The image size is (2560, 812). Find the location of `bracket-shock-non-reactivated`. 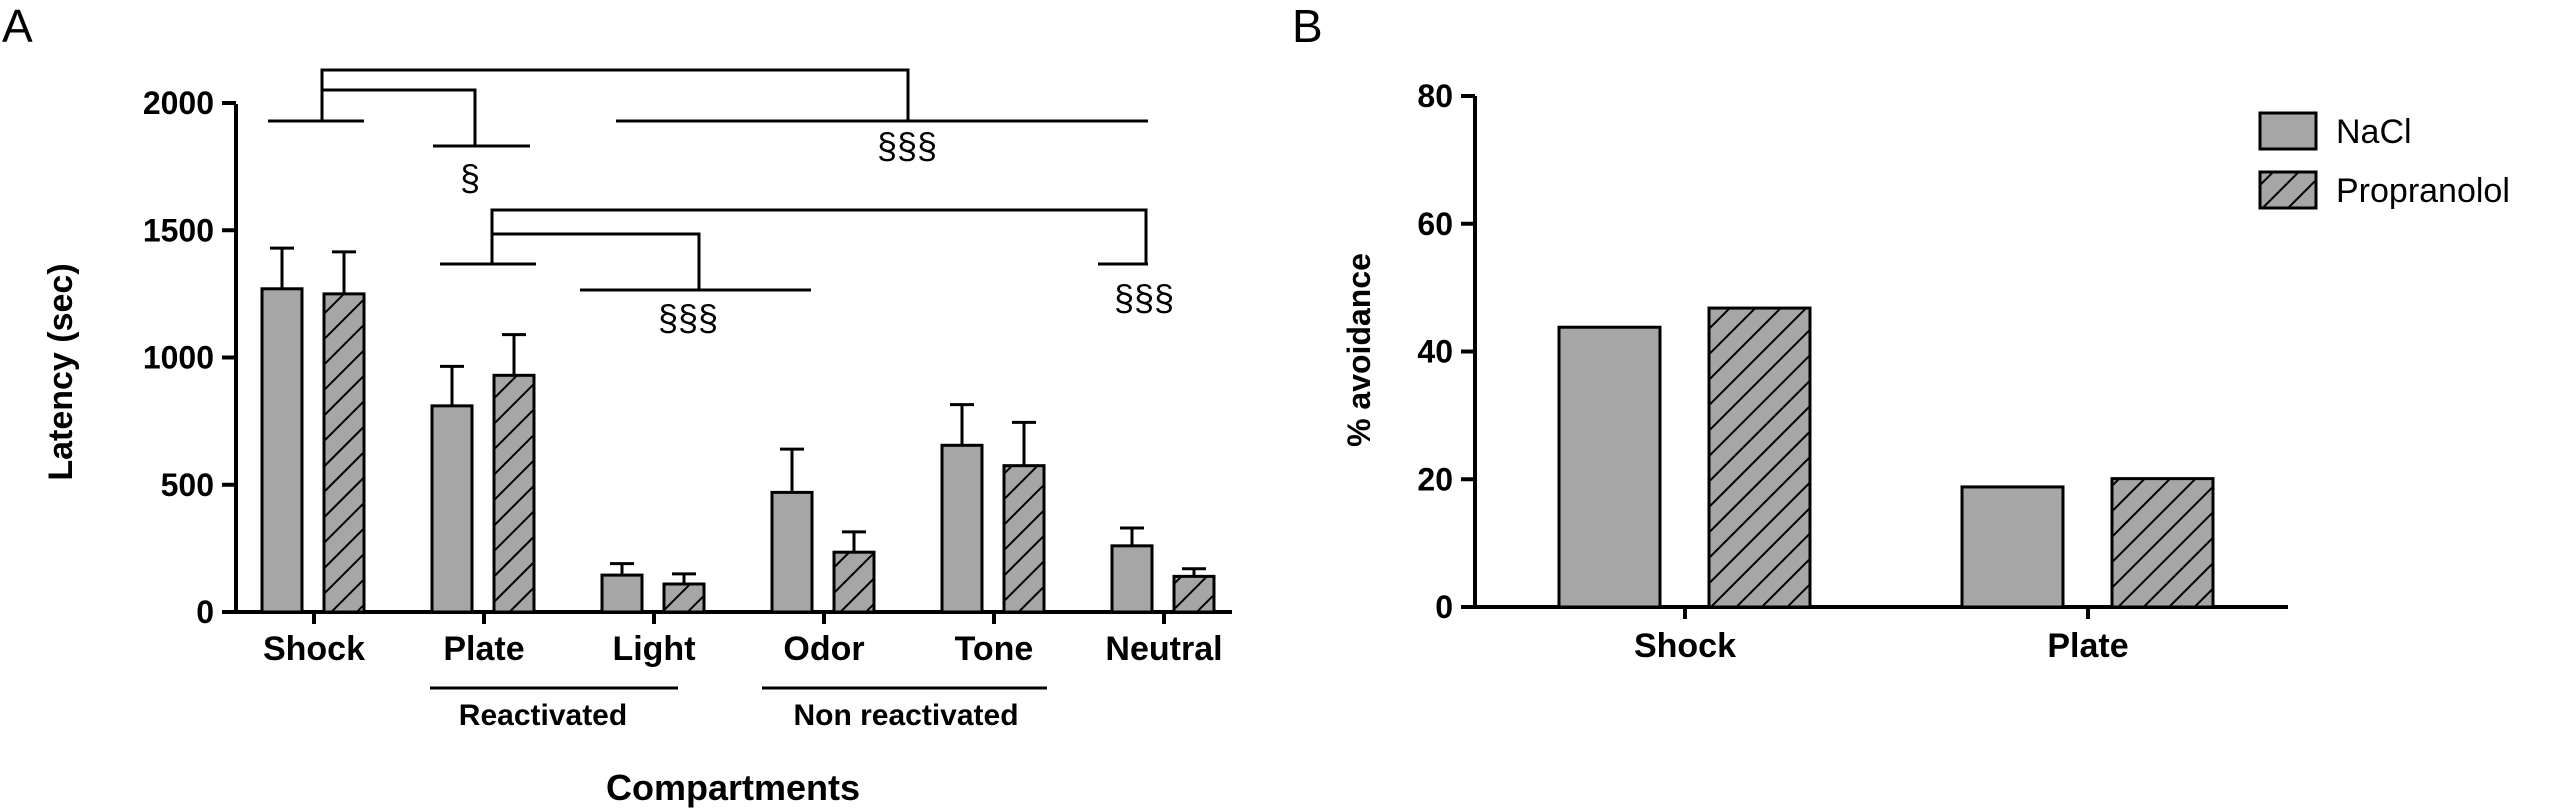

bracket-shock-non-reactivated is located at coordinates (615, 94).